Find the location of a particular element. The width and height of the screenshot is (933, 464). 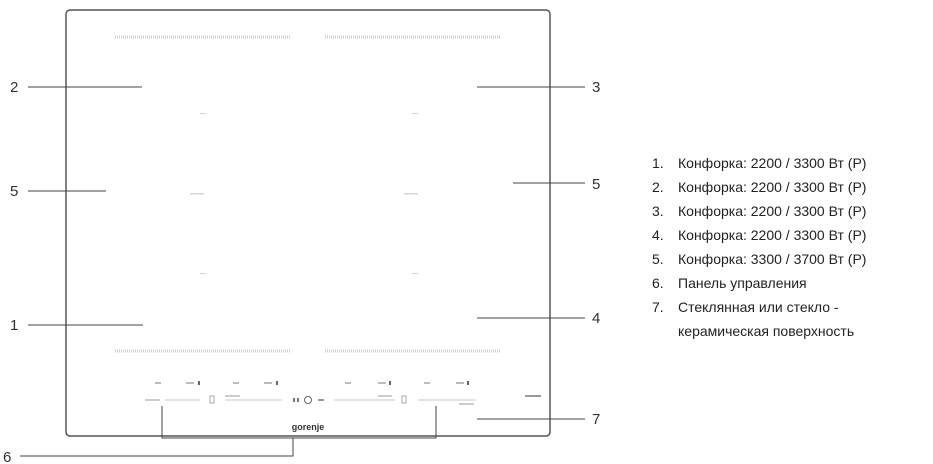

legend-item: 6. Панель управления is located at coordinates (729, 283).